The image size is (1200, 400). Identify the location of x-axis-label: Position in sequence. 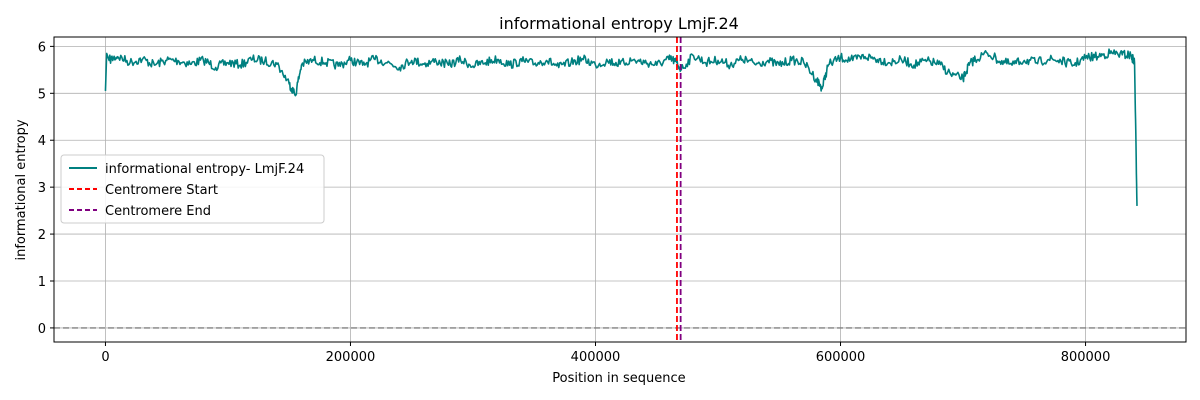
(618, 378).